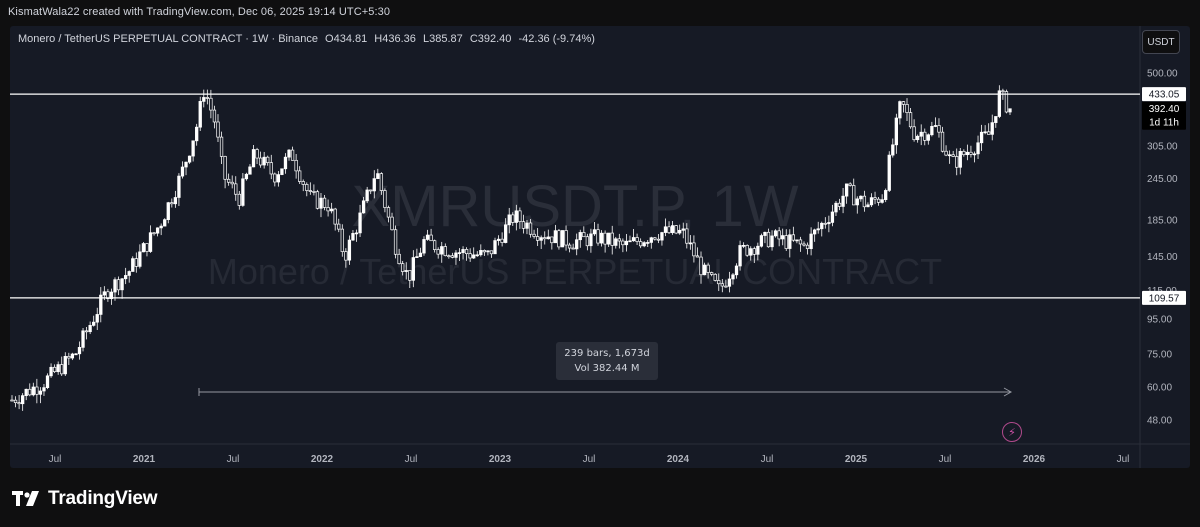  What do you see at coordinates (1162, 147) in the screenshot?
I see `price-tick-label: 305.00` at bounding box center [1162, 147].